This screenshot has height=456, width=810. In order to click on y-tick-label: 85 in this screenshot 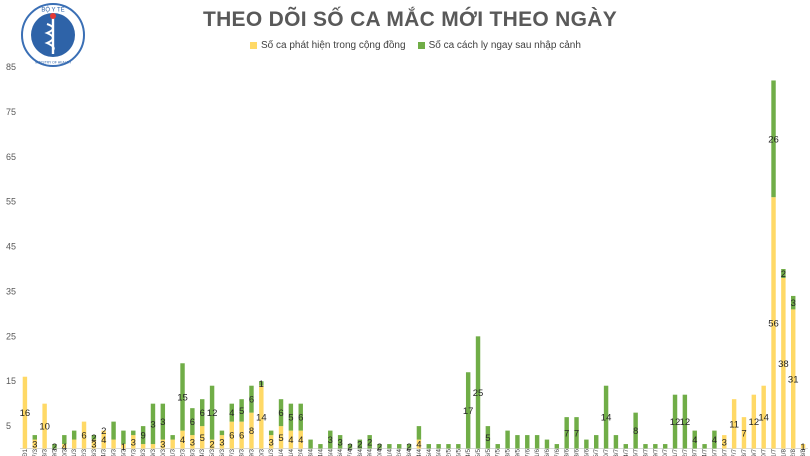, I will do `click(11, 67)`.